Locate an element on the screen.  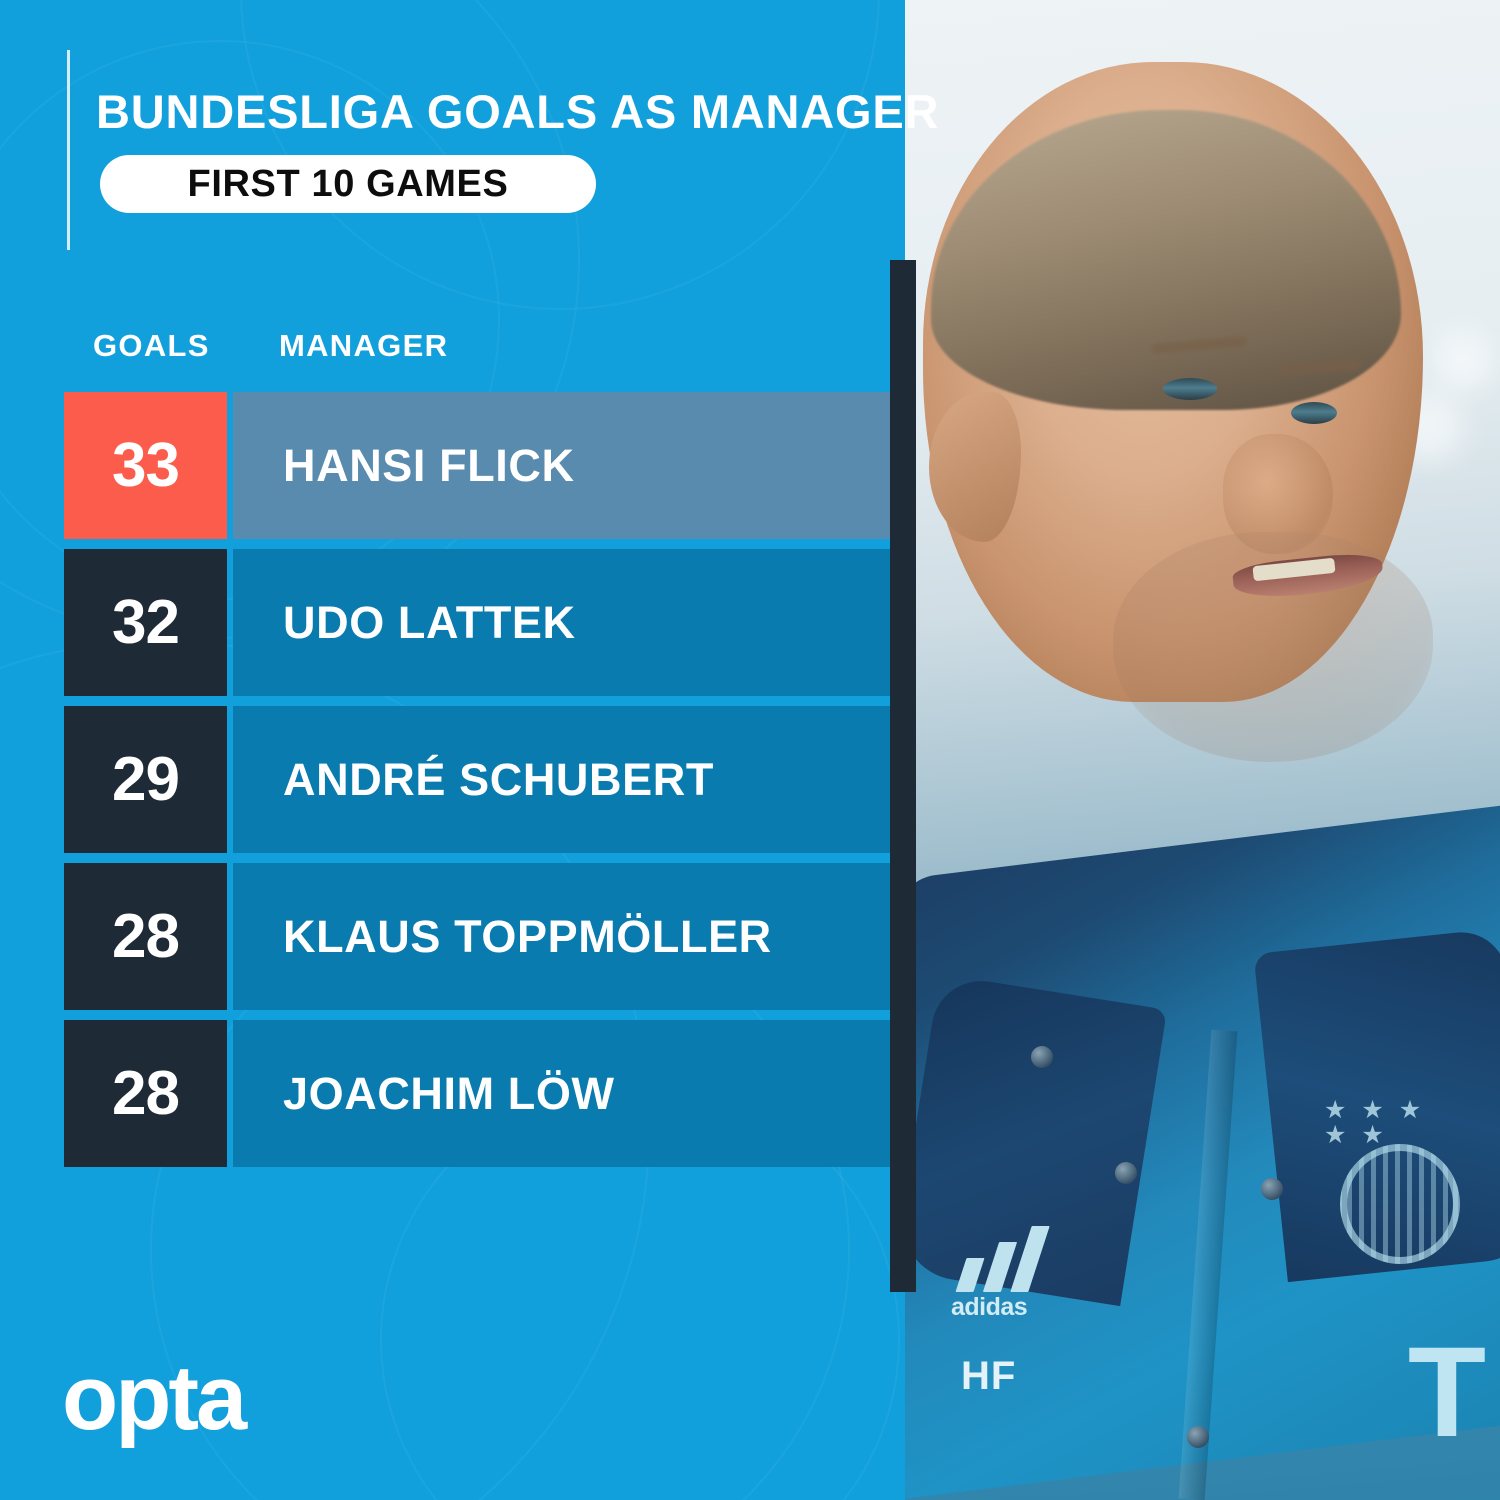
hair is located at coordinates (1166, 260).